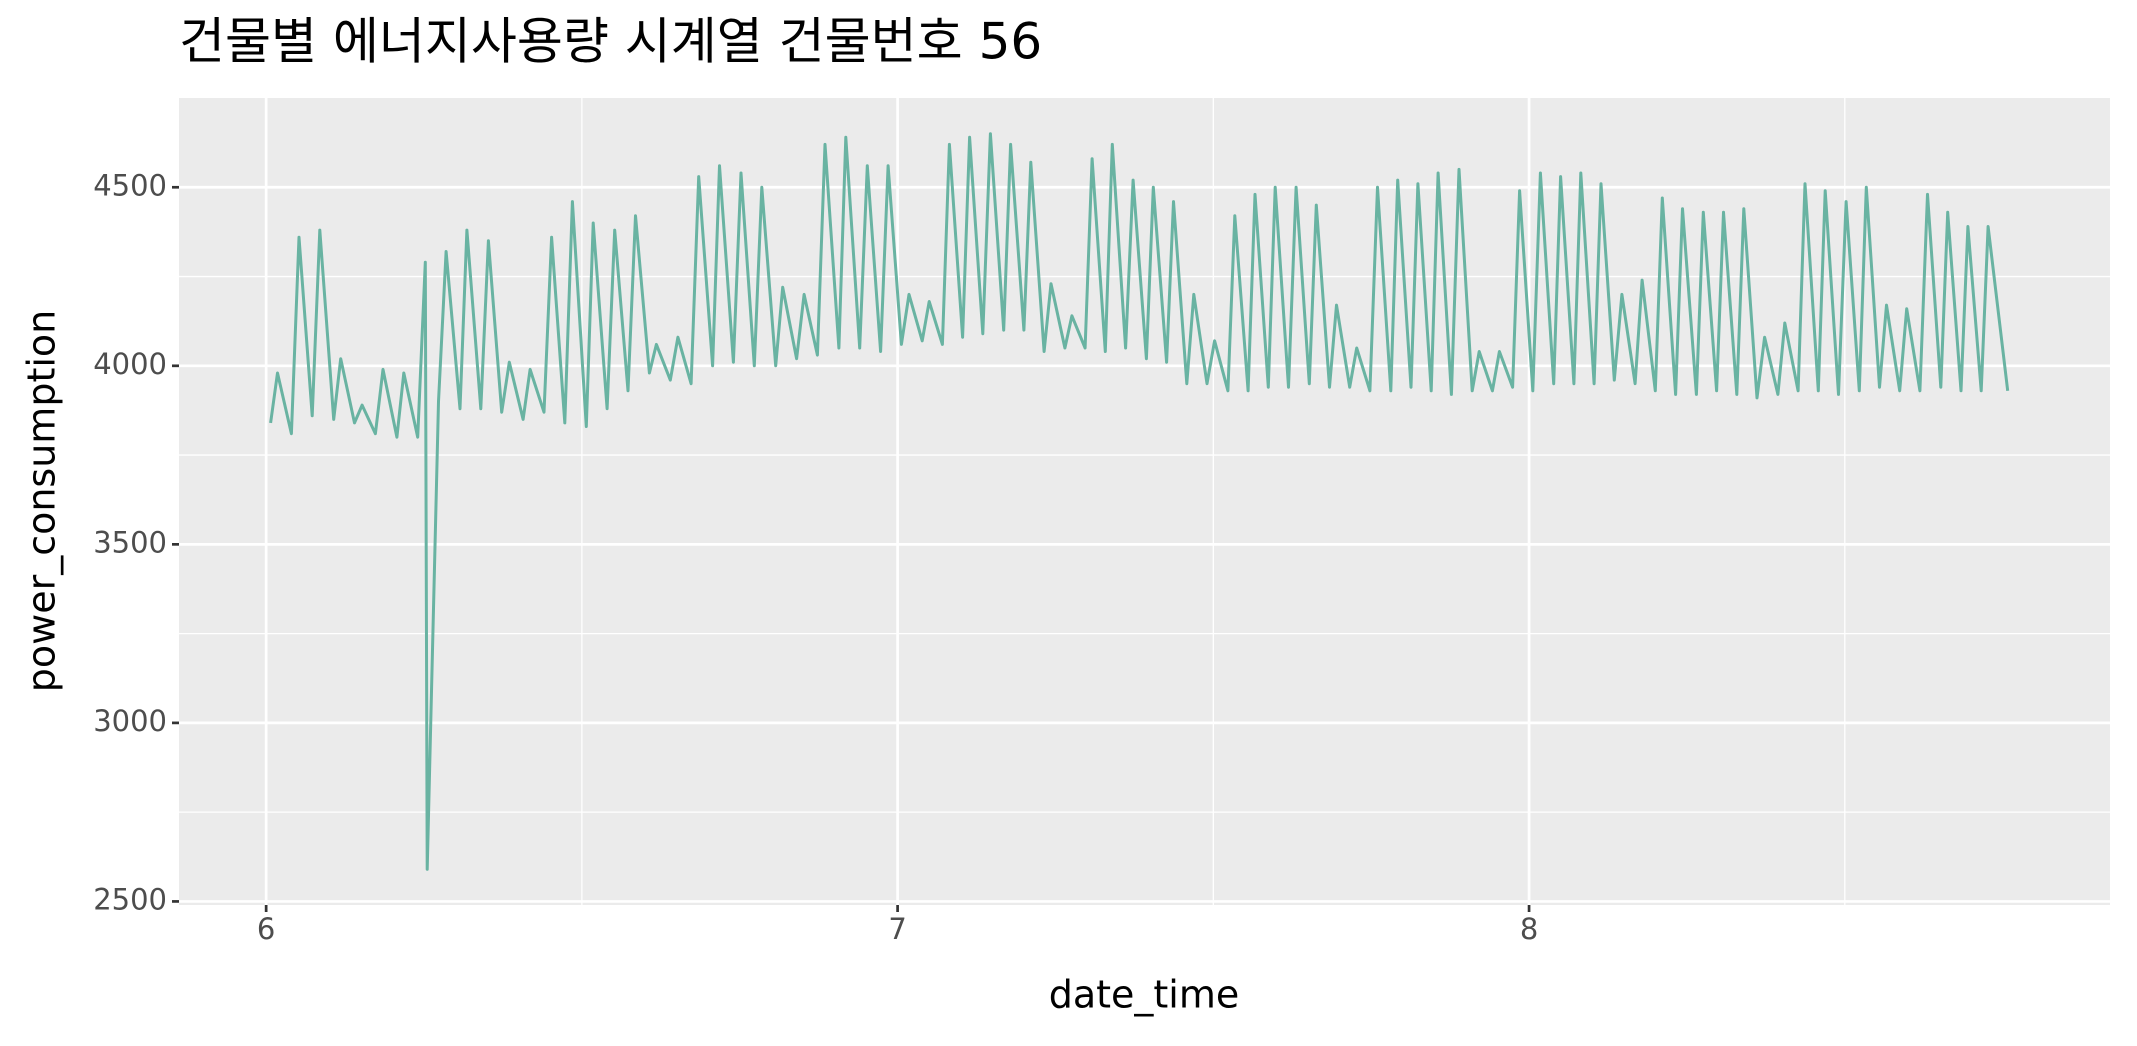 This screenshot has height=1046, width=2137. What do you see at coordinates (130, 721) in the screenshot?
I see `y-tick-label: 3000` at bounding box center [130, 721].